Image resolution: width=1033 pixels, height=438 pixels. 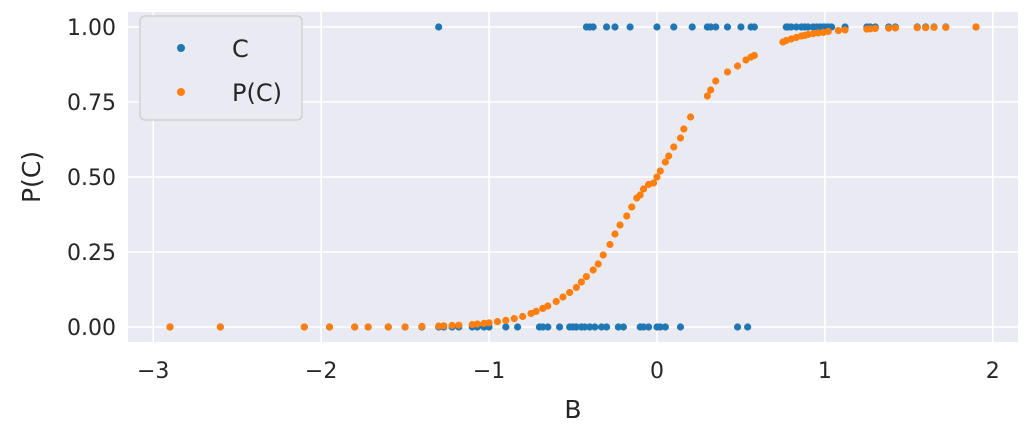 I want to click on x-axis-label: B, so click(x=572, y=409).